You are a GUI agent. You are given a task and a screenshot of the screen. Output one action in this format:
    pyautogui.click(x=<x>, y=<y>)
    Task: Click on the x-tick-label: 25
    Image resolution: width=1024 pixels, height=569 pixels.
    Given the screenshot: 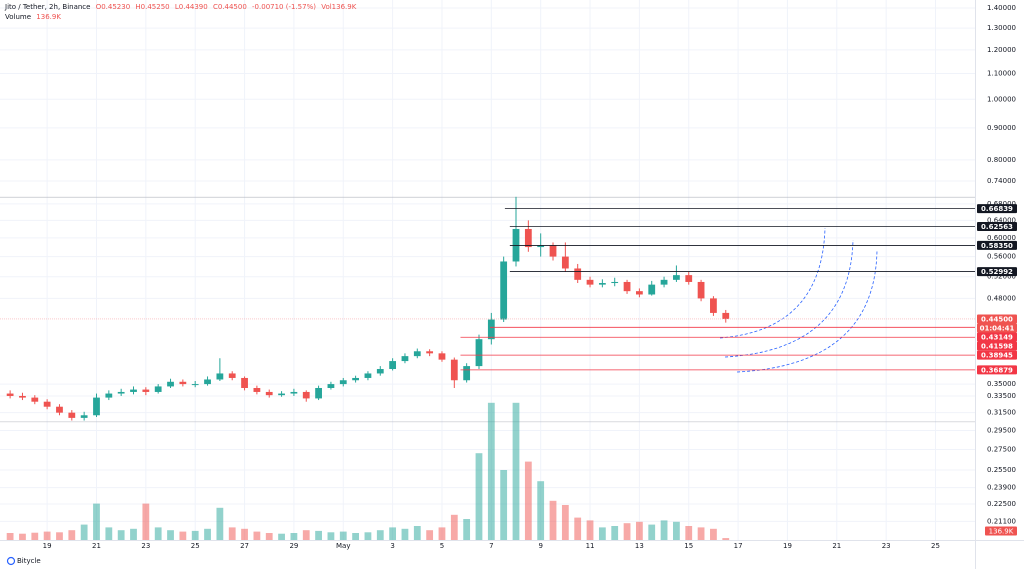 What is the action you would take?
    pyautogui.click(x=935, y=546)
    